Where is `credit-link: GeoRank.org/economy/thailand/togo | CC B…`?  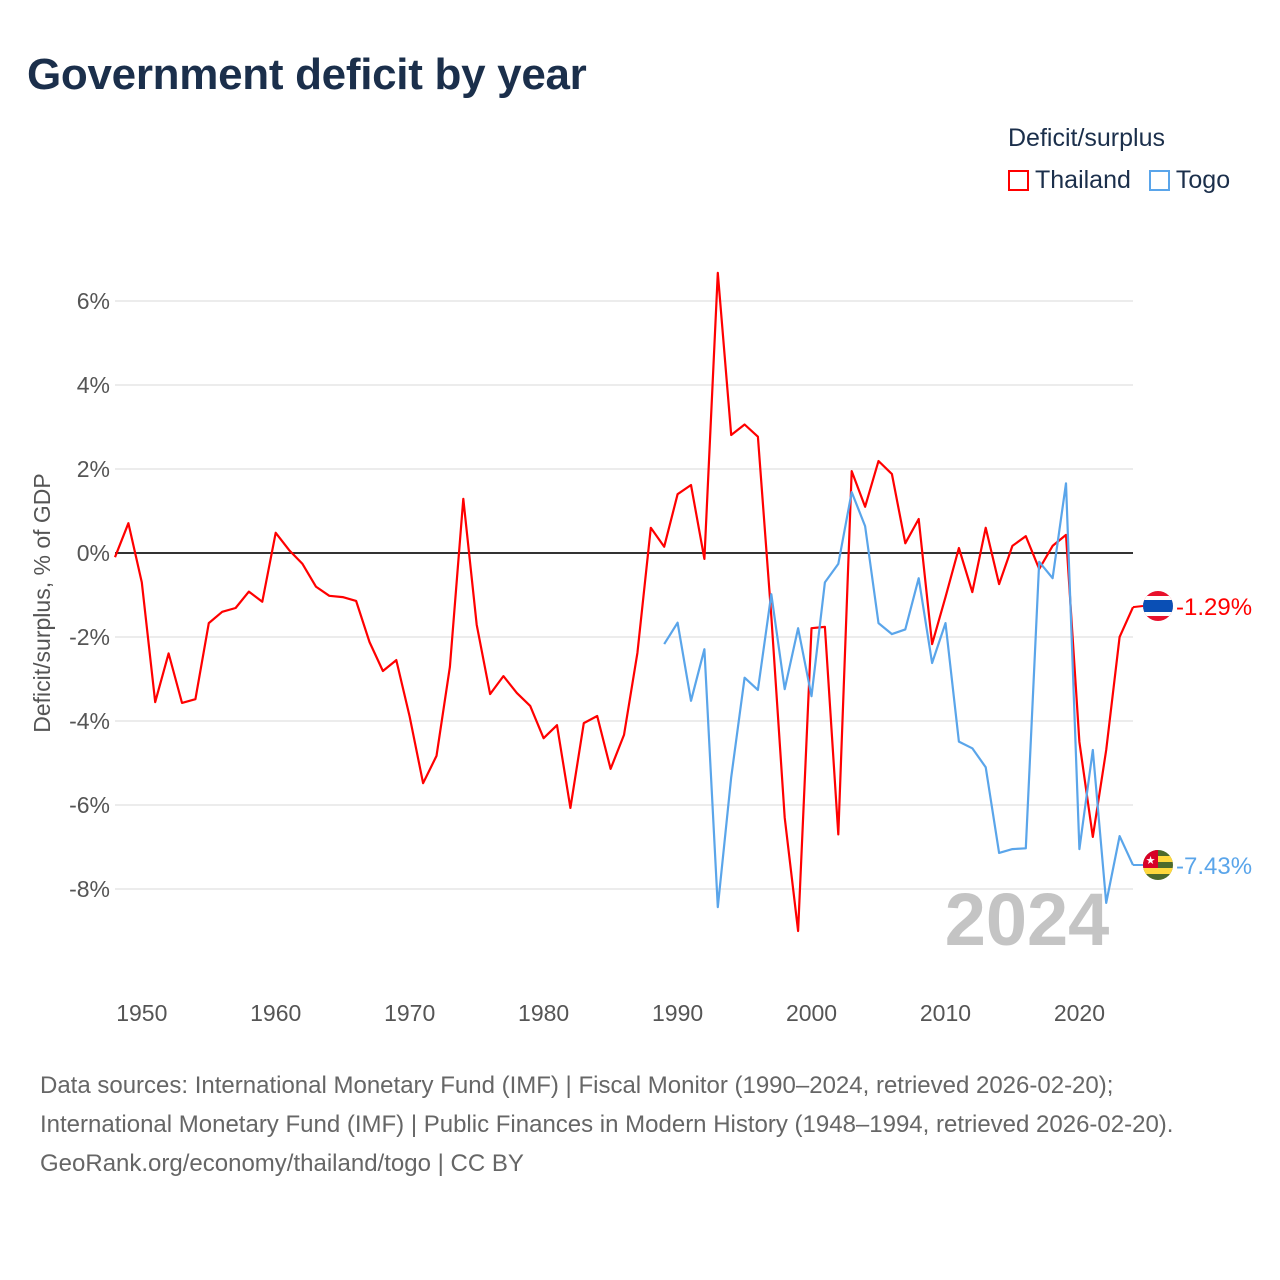 credit-link: GeoRank.org/economy/thailand/togo | CC B… is located at coordinates (282, 1163).